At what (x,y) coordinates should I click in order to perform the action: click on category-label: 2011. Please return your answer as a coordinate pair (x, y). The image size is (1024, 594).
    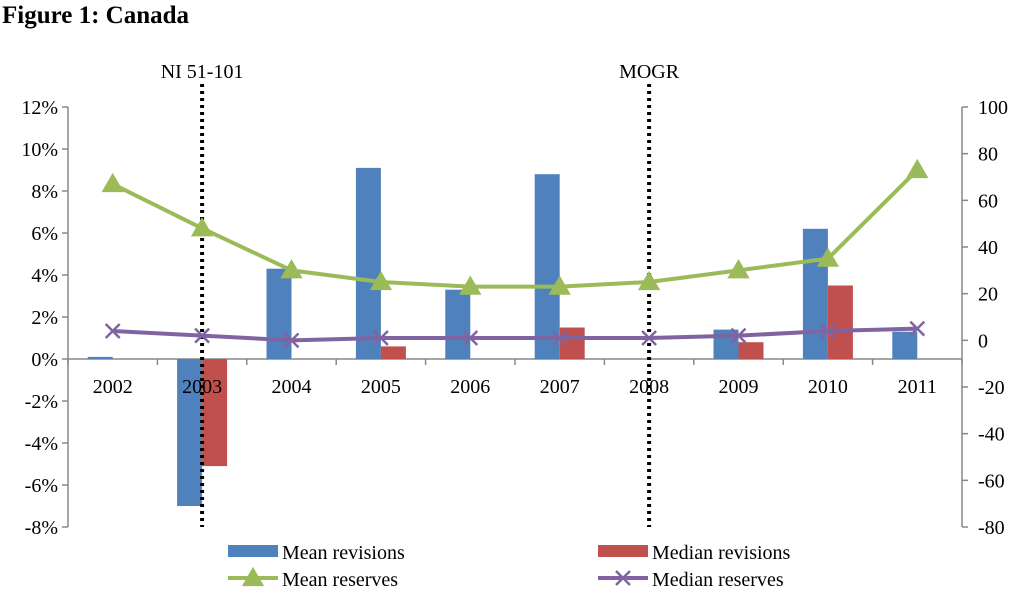
    Looking at the image, I should click on (917, 387).